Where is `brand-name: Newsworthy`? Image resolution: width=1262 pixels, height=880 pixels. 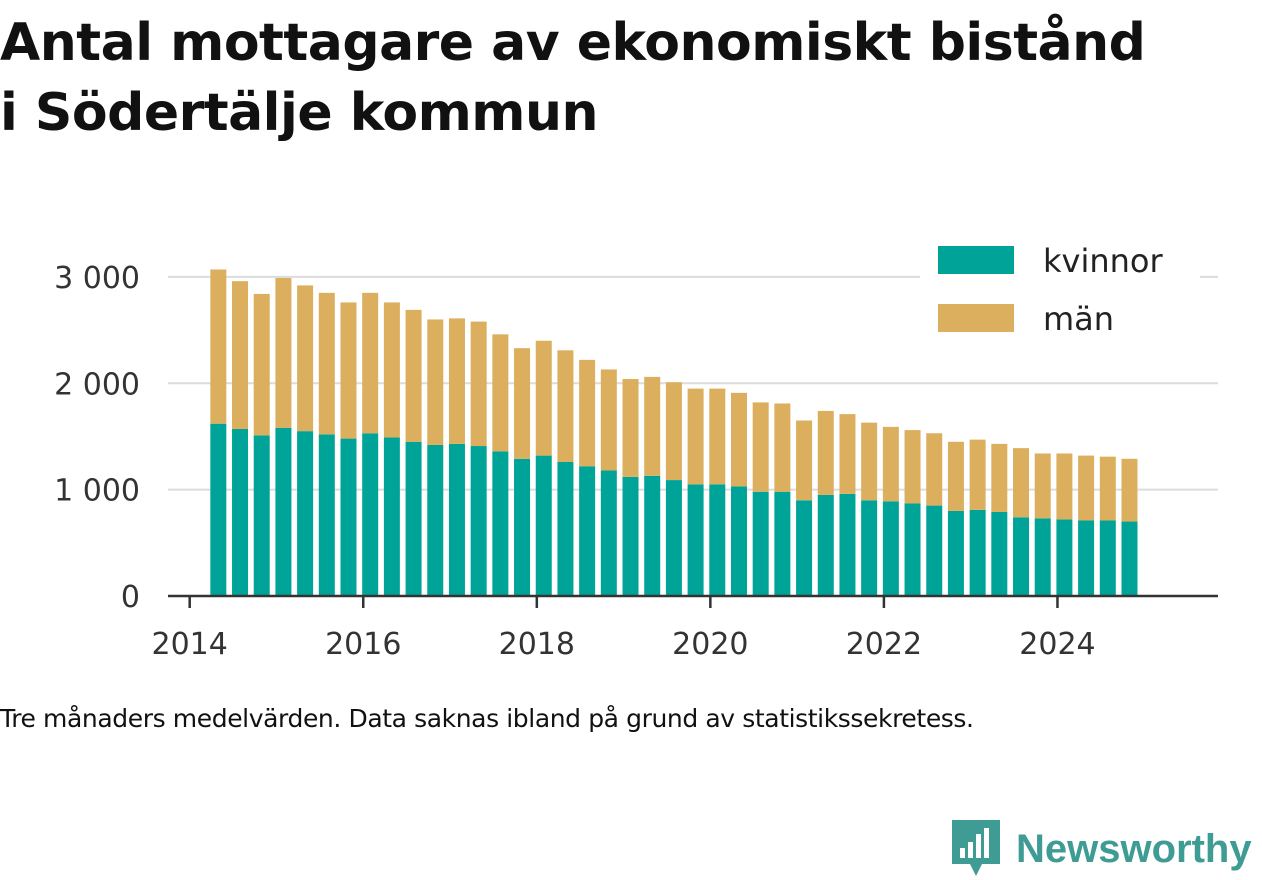
brand-name: Newsworthy is located at coordinates (1134, 848).